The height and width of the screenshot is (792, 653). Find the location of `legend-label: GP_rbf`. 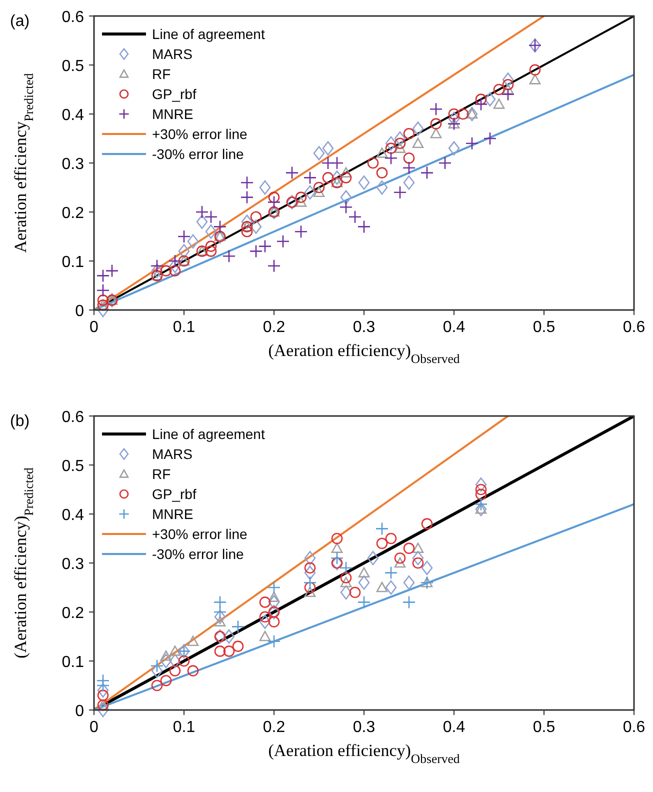

legend-label: GP_rbf is located at coordinates (174, 494).